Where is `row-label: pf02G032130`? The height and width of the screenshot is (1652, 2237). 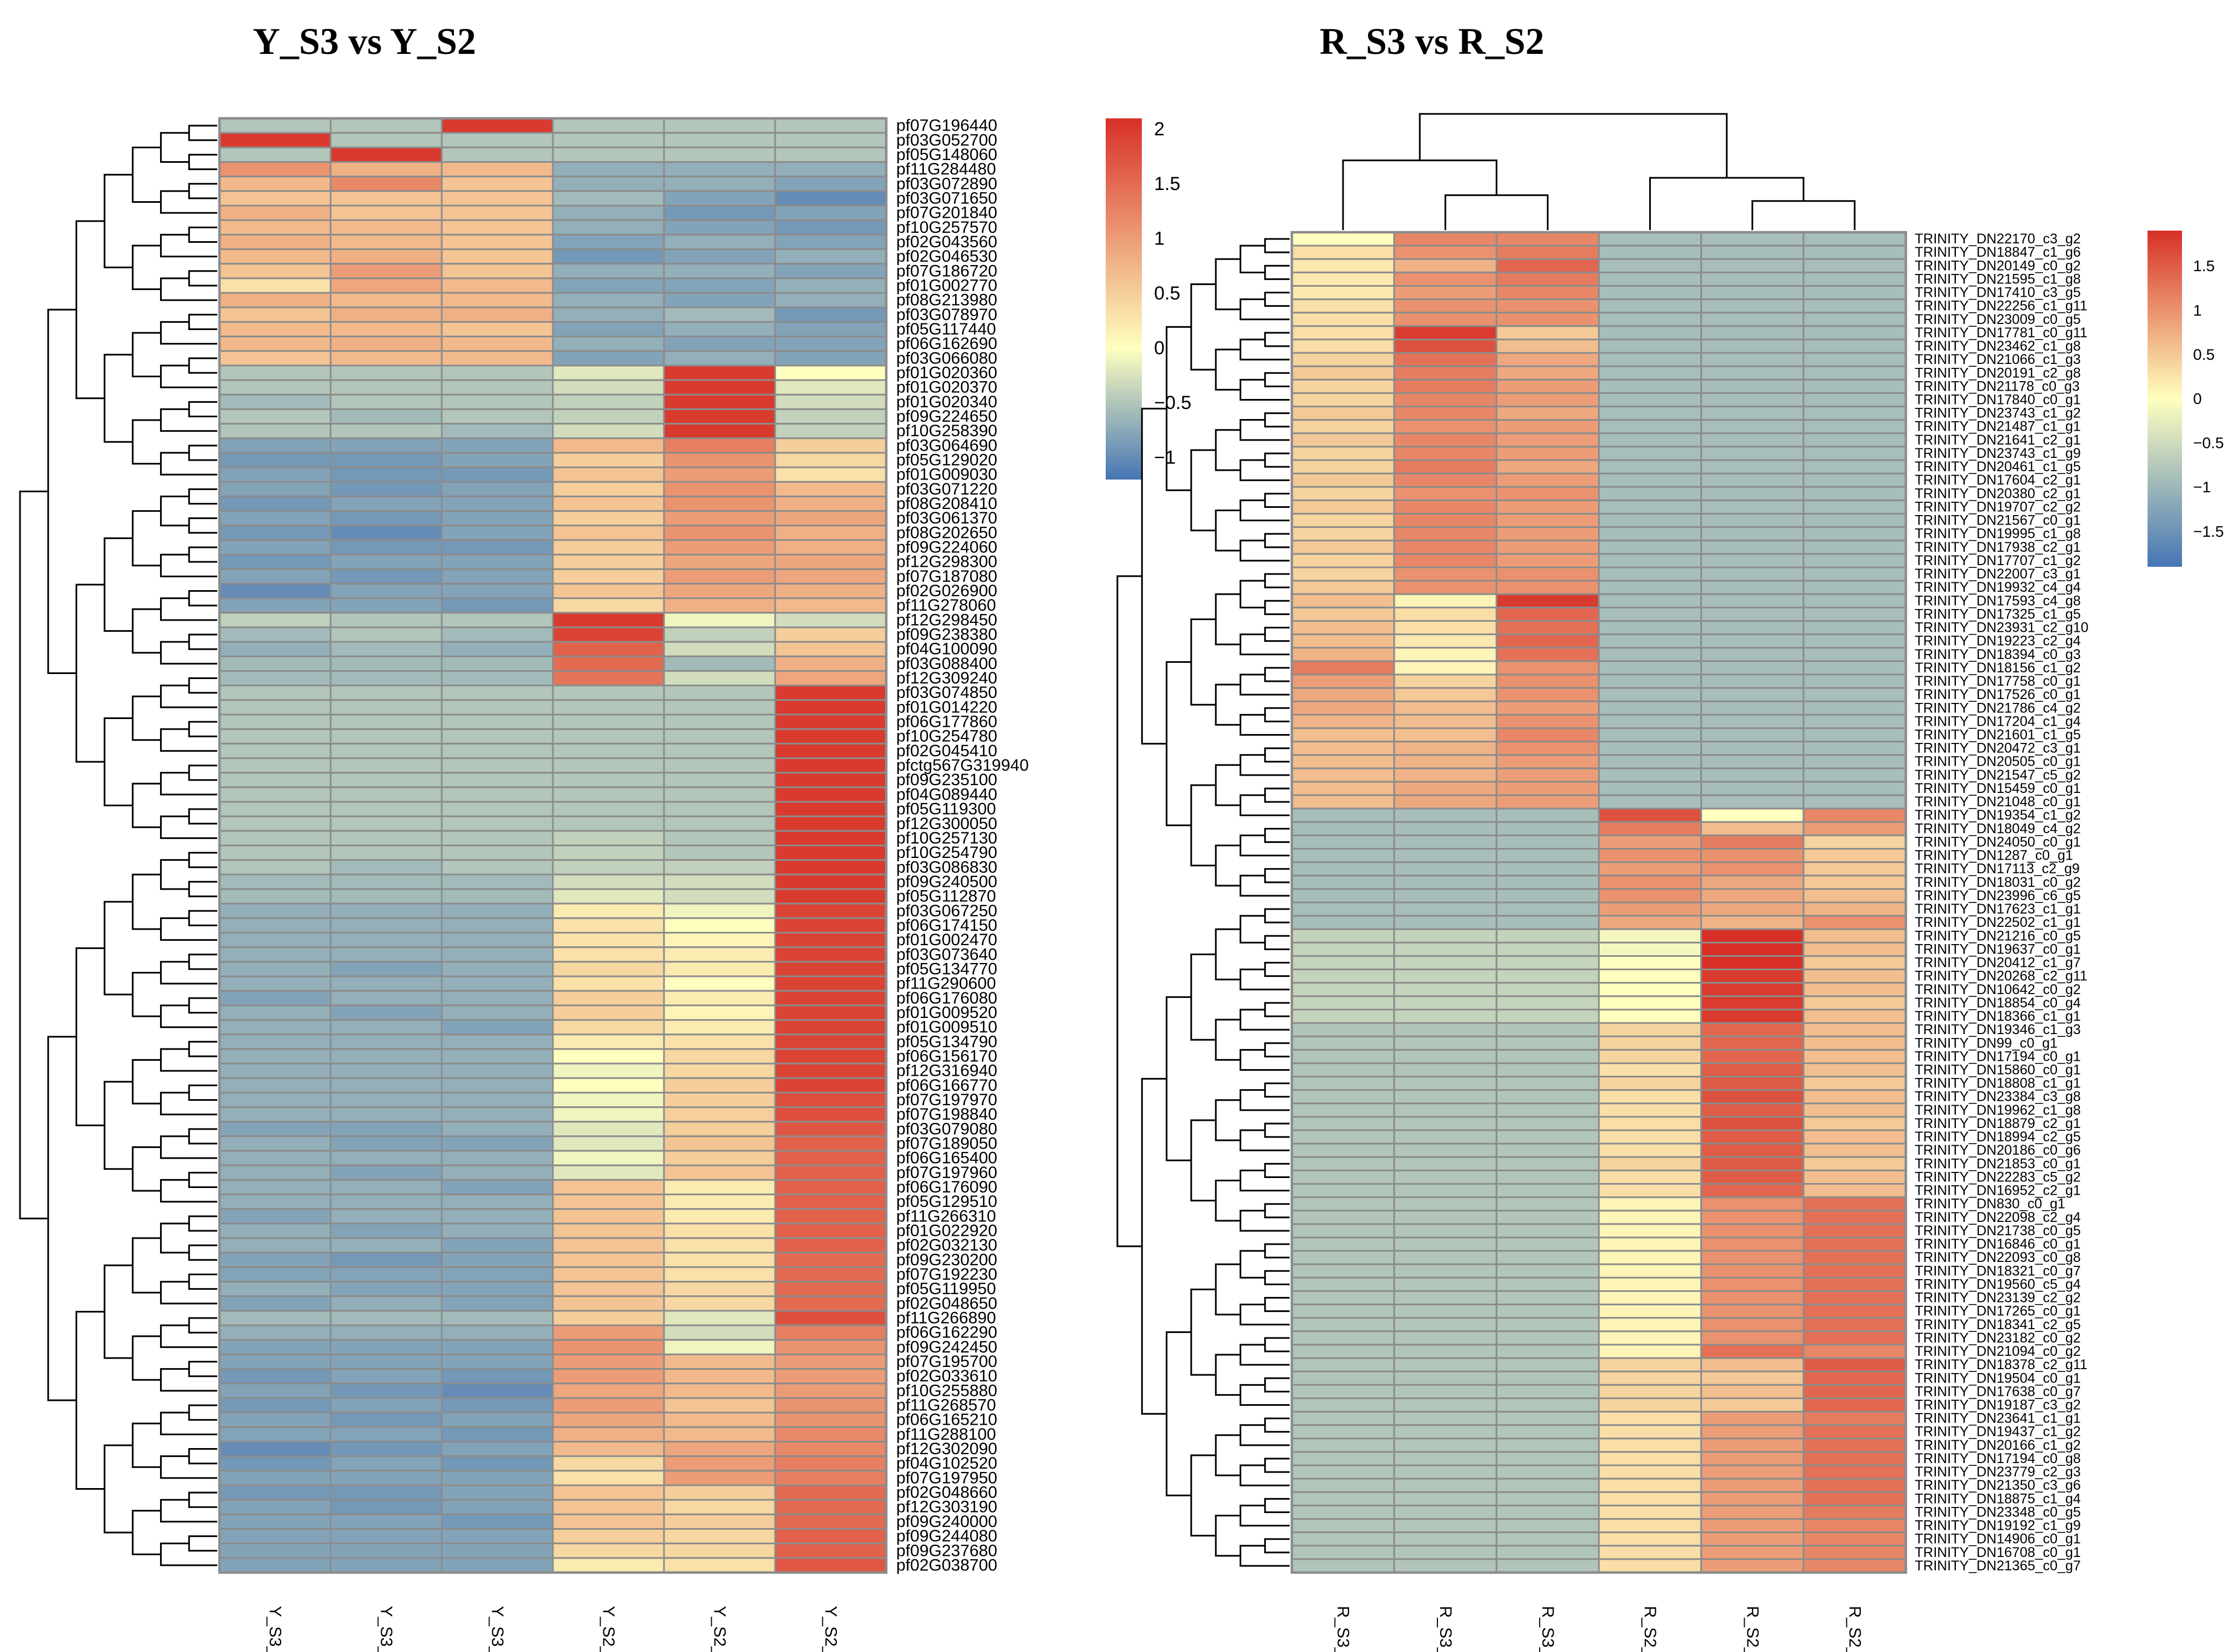
row-label: pf02G032130 is located at coordinates (947, 1245).